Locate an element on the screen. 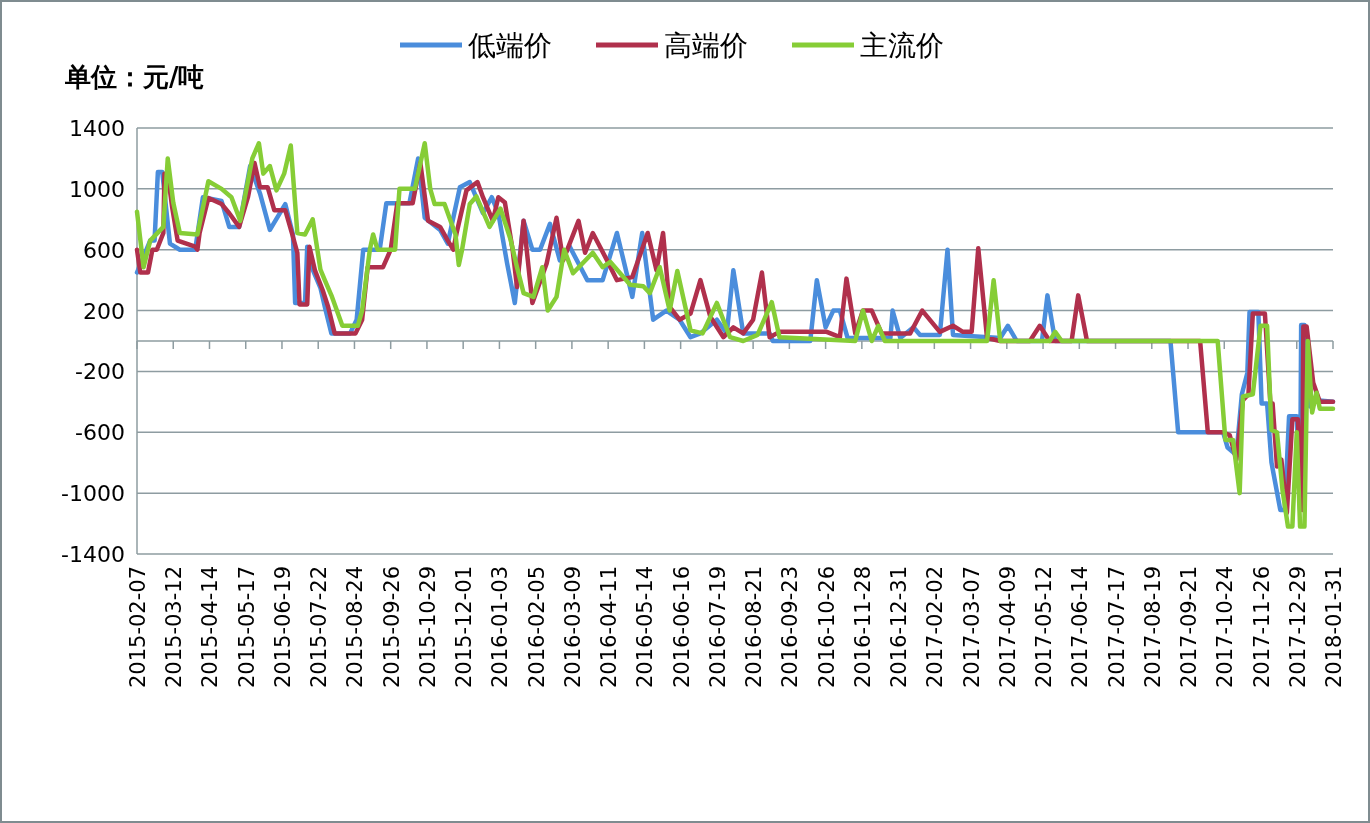 This screenshot has width=1370, height=823. x-tick-label: 2017-09-21 is located at coordinates (1189, 627).